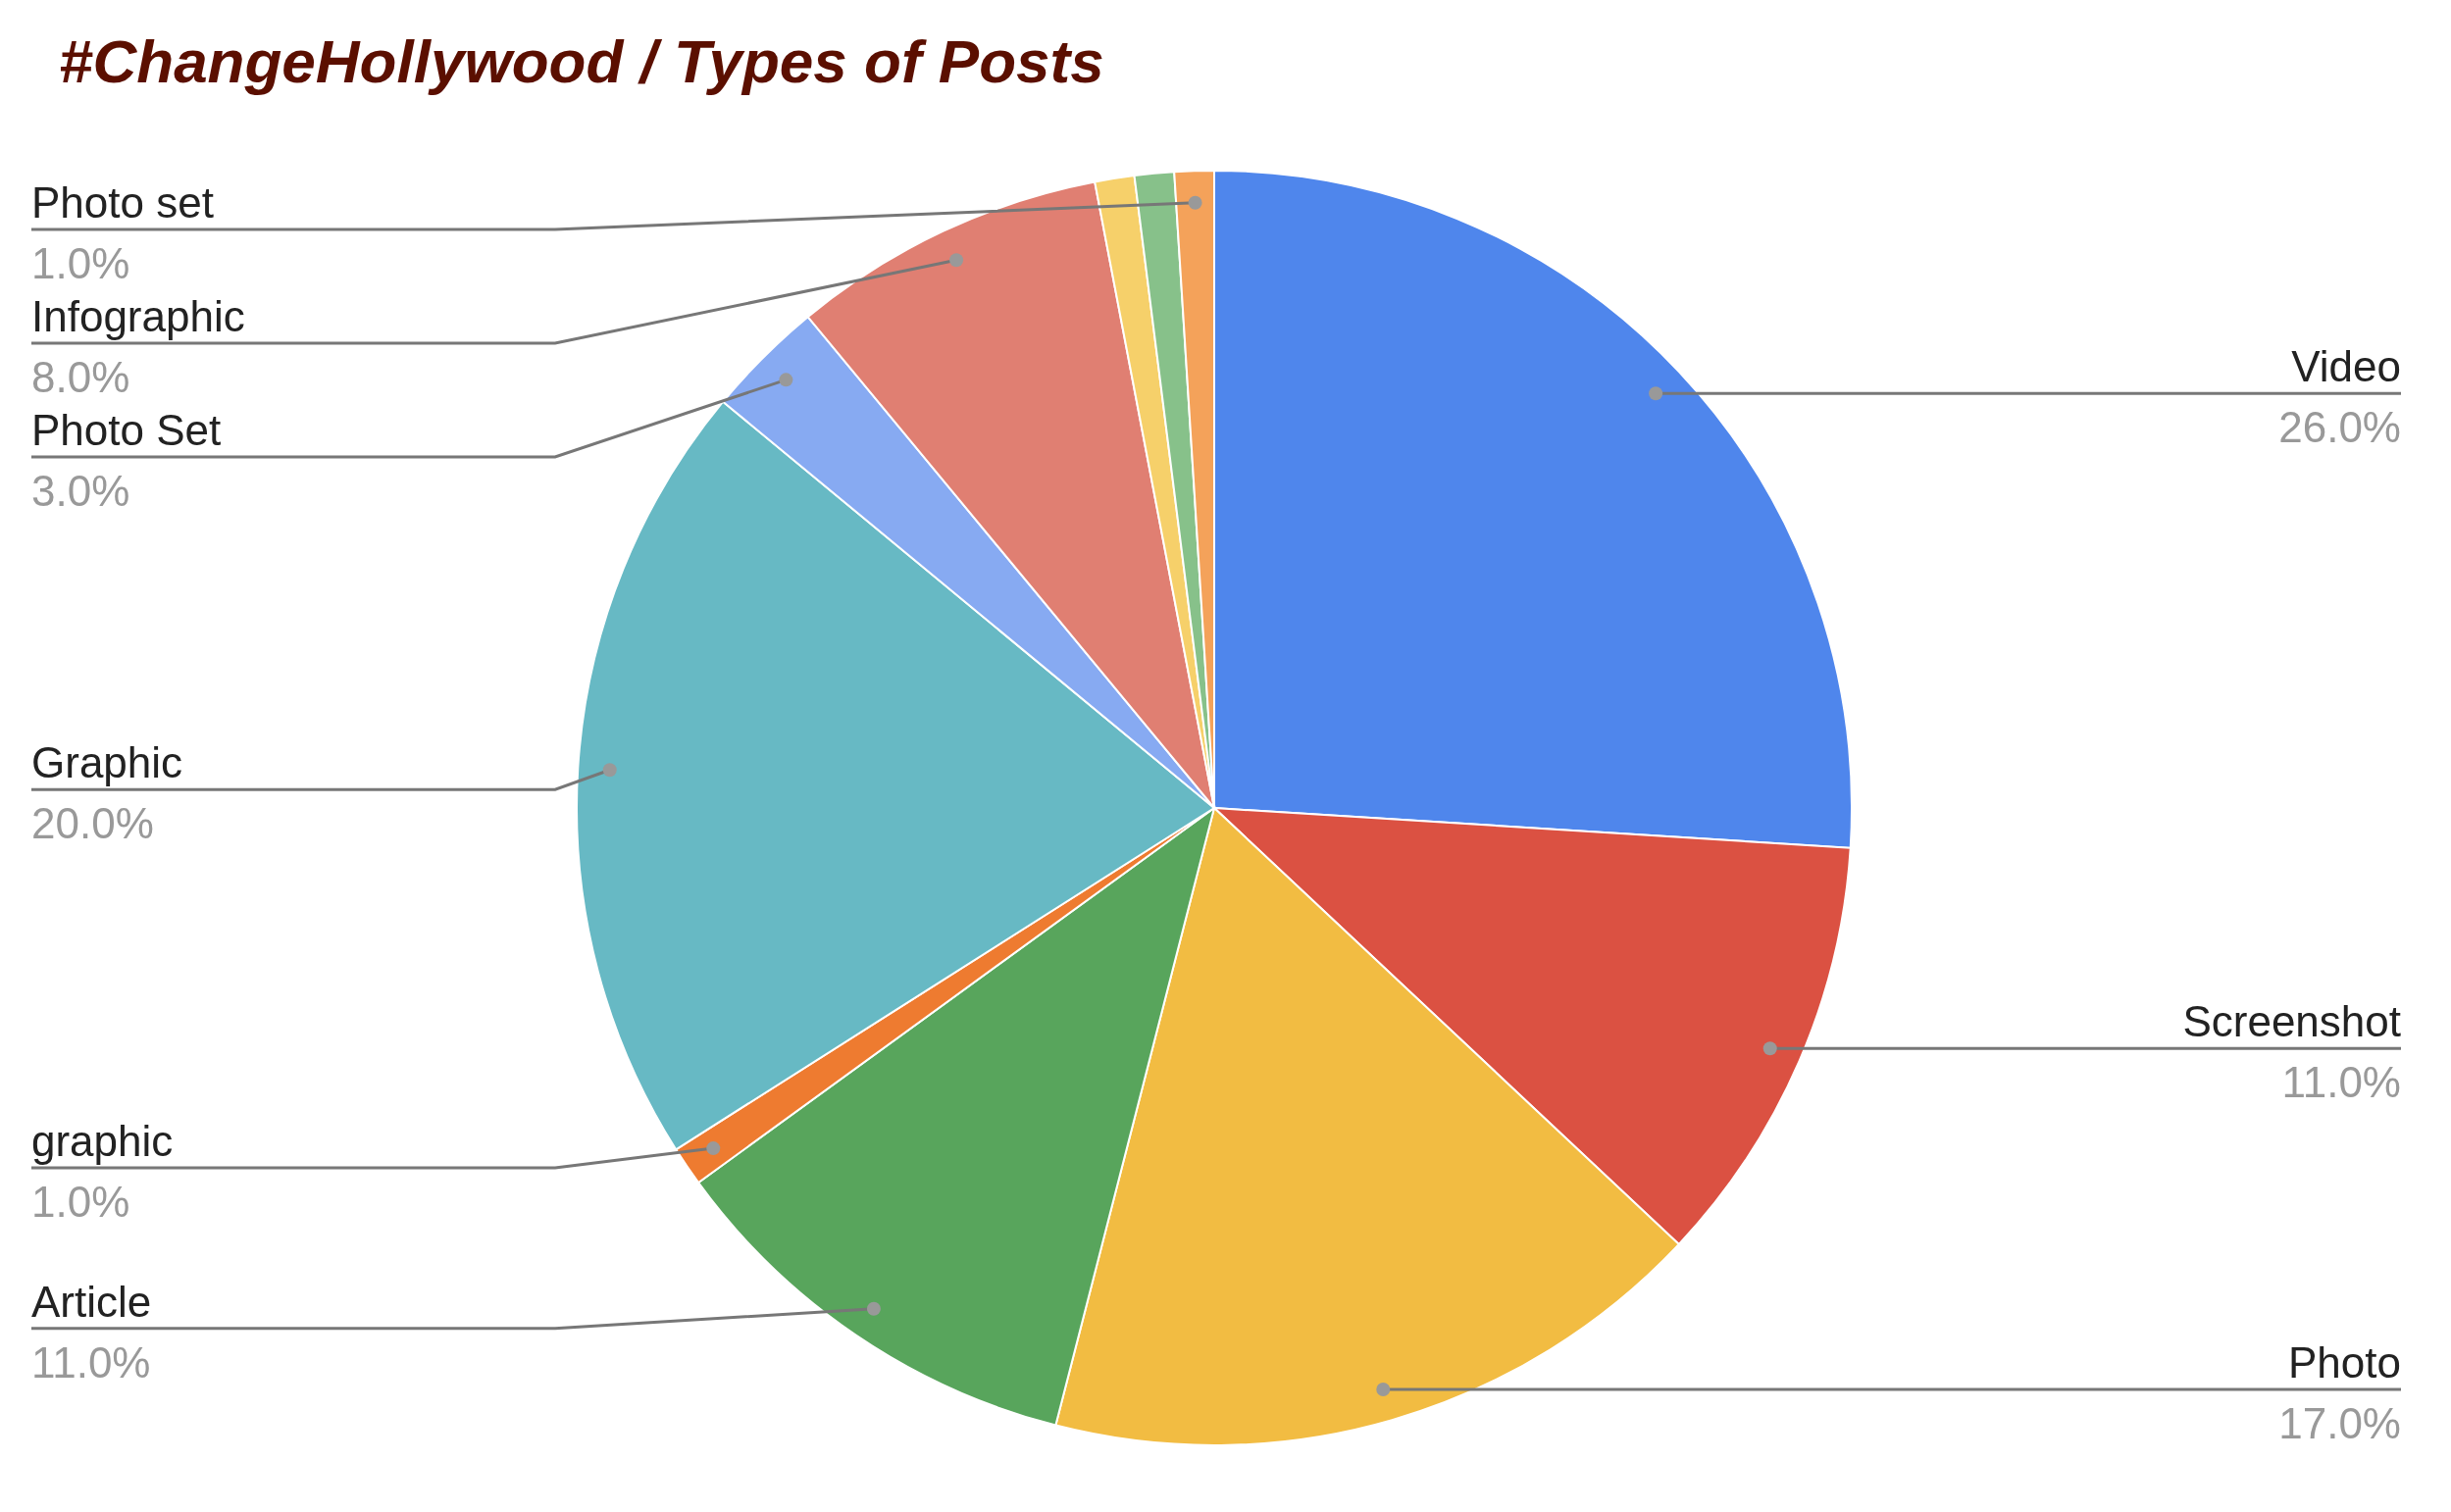  I want to click on slice-label: Photo, so click(2344, 1361).